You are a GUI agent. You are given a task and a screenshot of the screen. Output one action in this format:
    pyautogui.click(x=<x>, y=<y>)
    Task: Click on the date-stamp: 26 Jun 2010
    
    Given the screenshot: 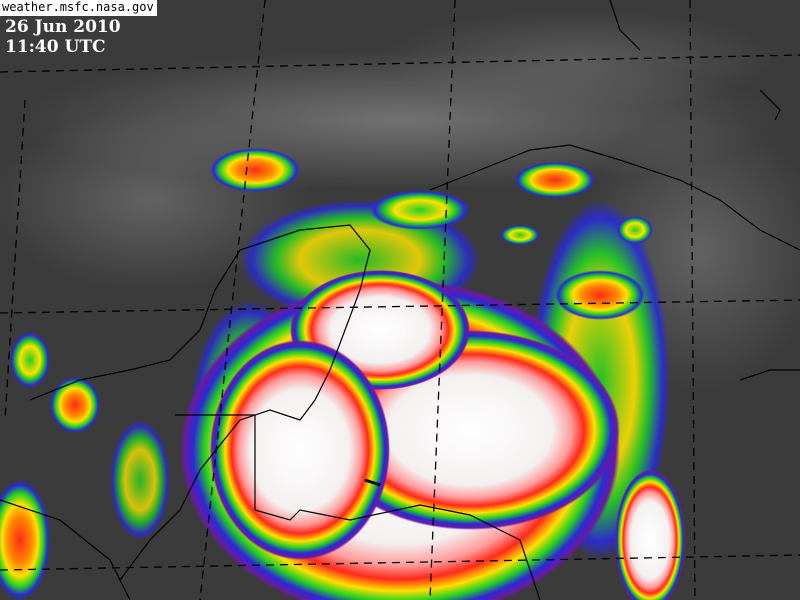 What is the action you would take?
    pyautogui.click(x=63, y=27)
    